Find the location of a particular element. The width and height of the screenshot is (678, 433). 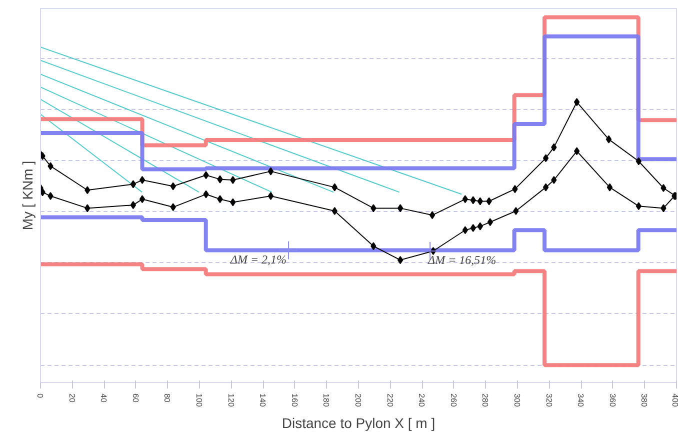

x-tick-label: 0 is located at coordinates (40, 396).